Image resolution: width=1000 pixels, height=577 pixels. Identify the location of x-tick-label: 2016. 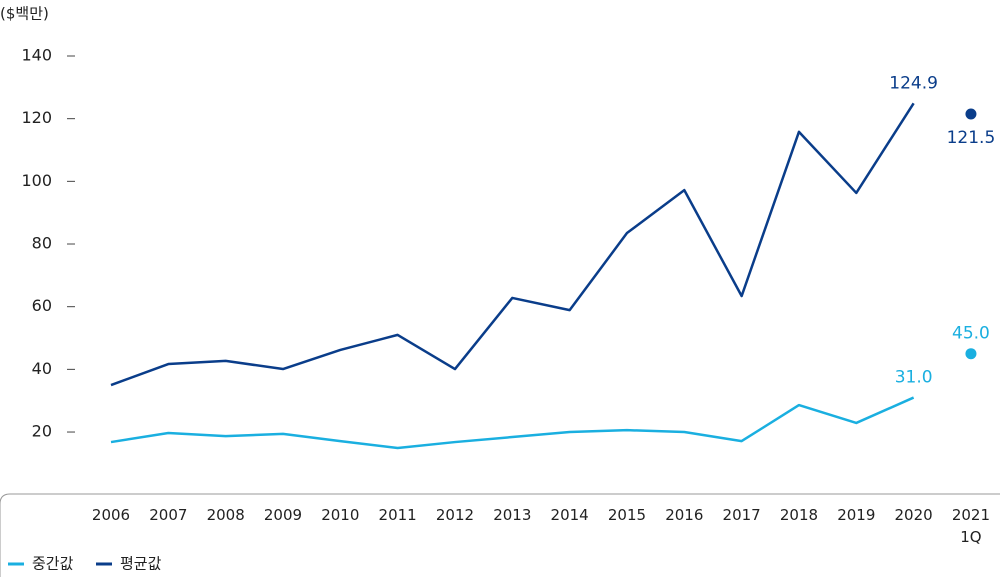
(684, 515).